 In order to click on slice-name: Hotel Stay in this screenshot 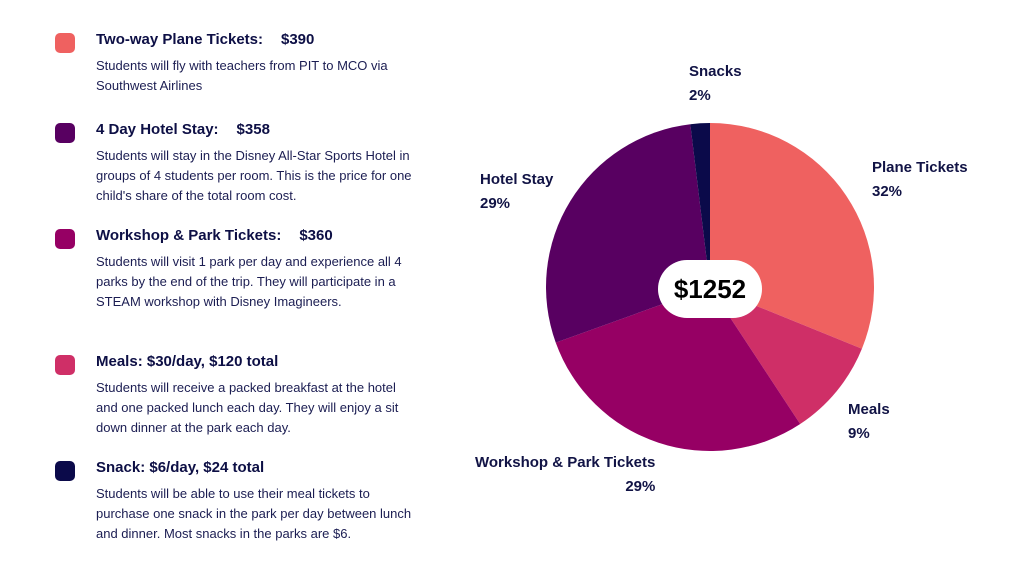, I will do `click(517, 179)`.